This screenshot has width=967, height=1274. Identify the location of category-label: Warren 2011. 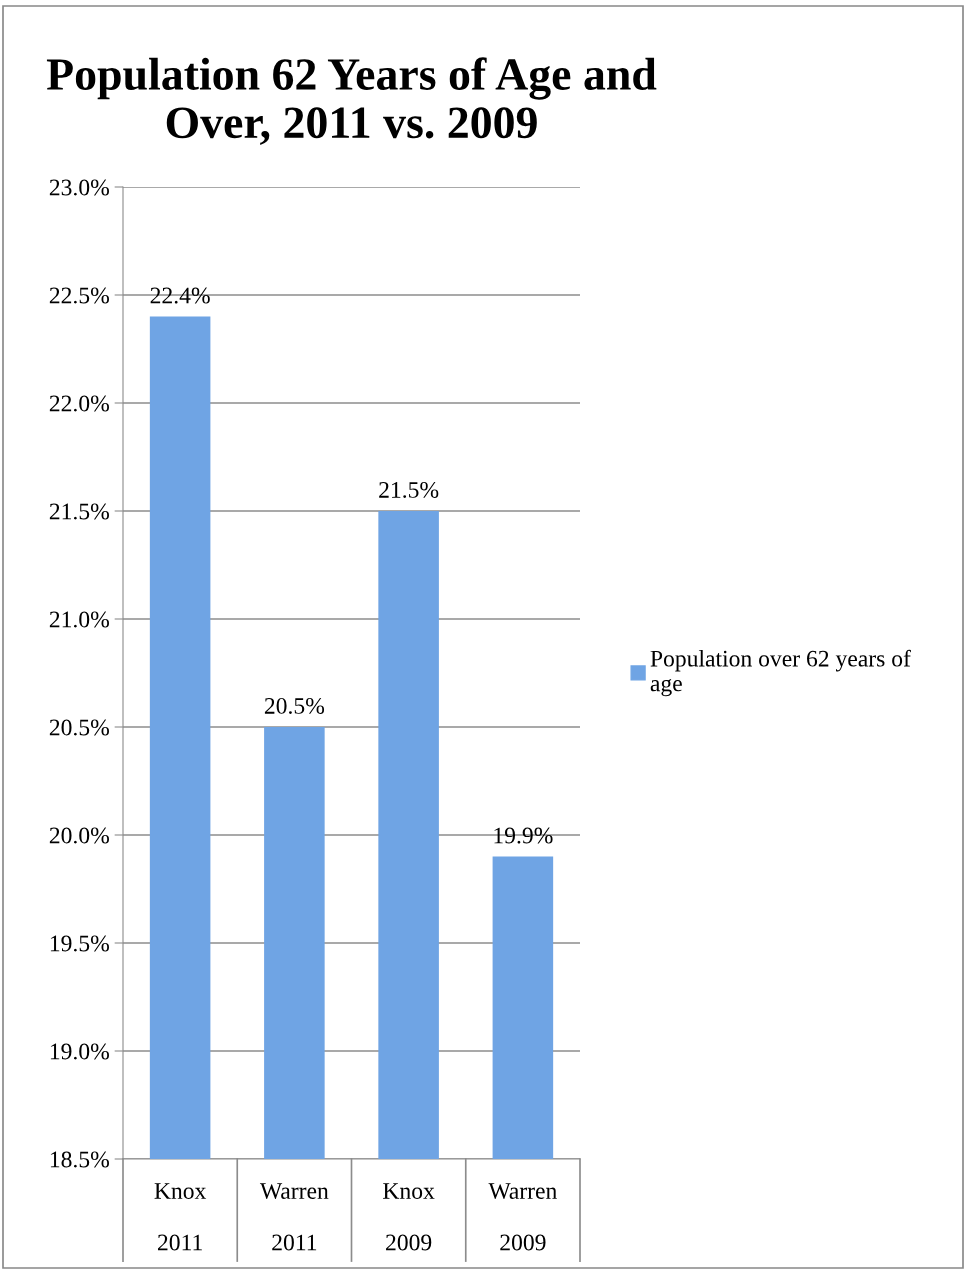
(294, 1217).